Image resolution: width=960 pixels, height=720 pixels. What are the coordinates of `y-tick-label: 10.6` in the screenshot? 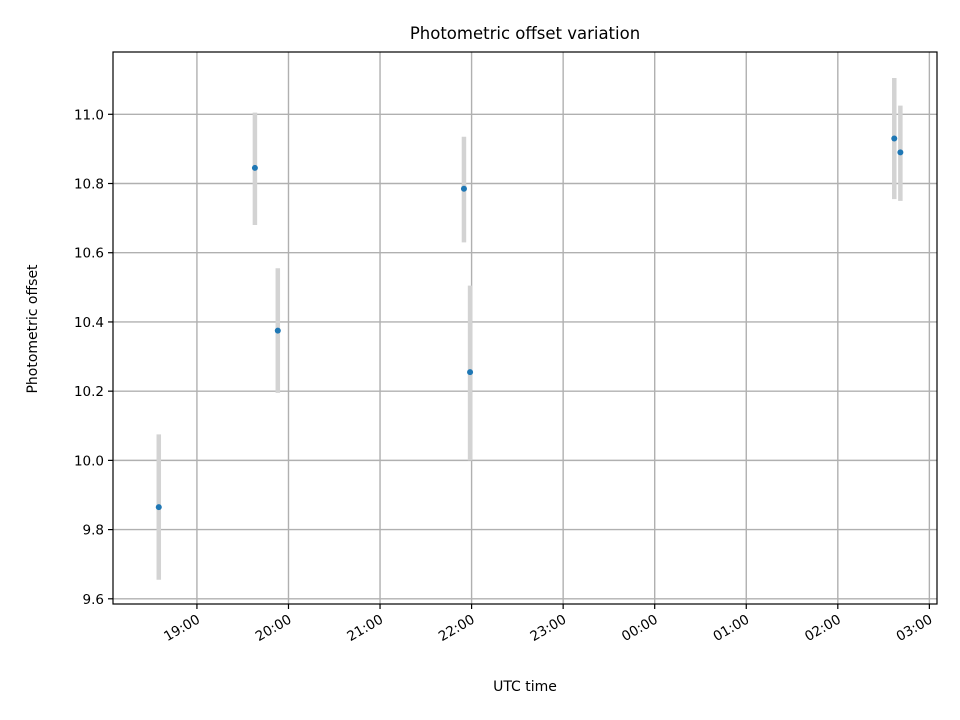 It's located at (89, 254).